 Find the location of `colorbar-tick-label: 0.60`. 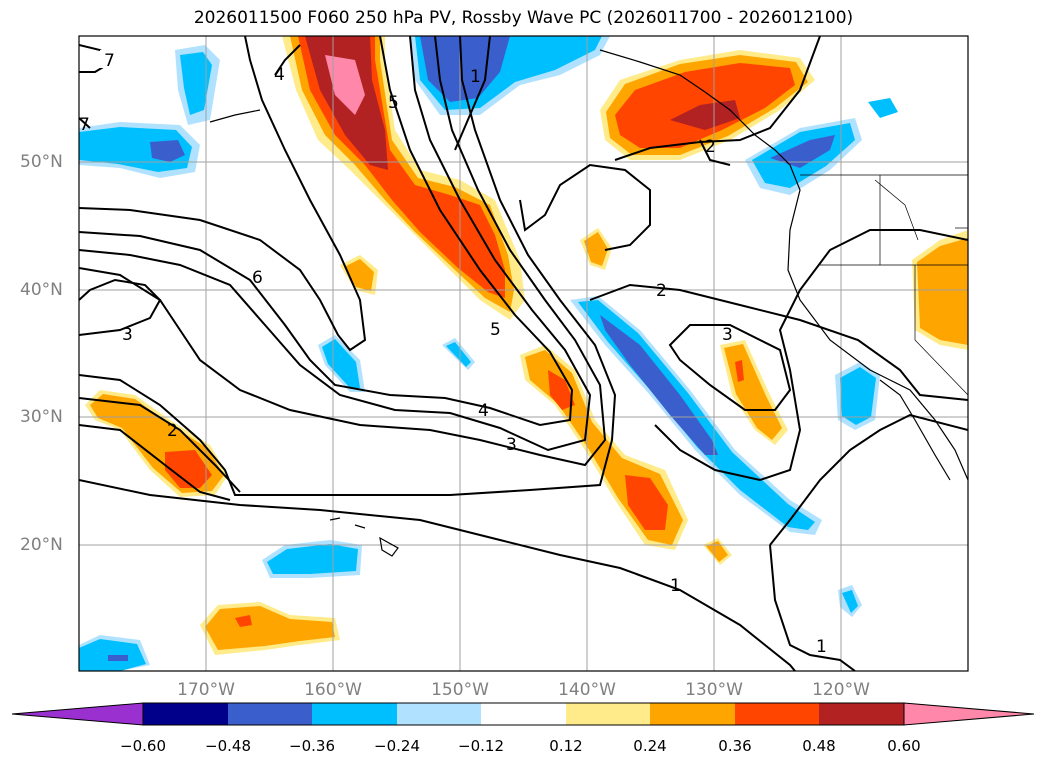

colorbar-tick-label: 0.60 is located at coordinates (904, 746).